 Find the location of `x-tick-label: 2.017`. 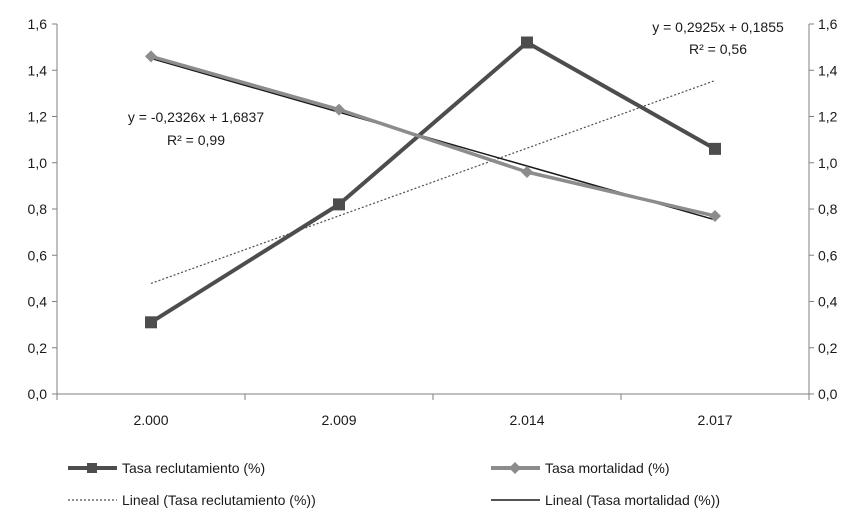

x-tick-label: 2.017 is located at coordinates (714, 420).